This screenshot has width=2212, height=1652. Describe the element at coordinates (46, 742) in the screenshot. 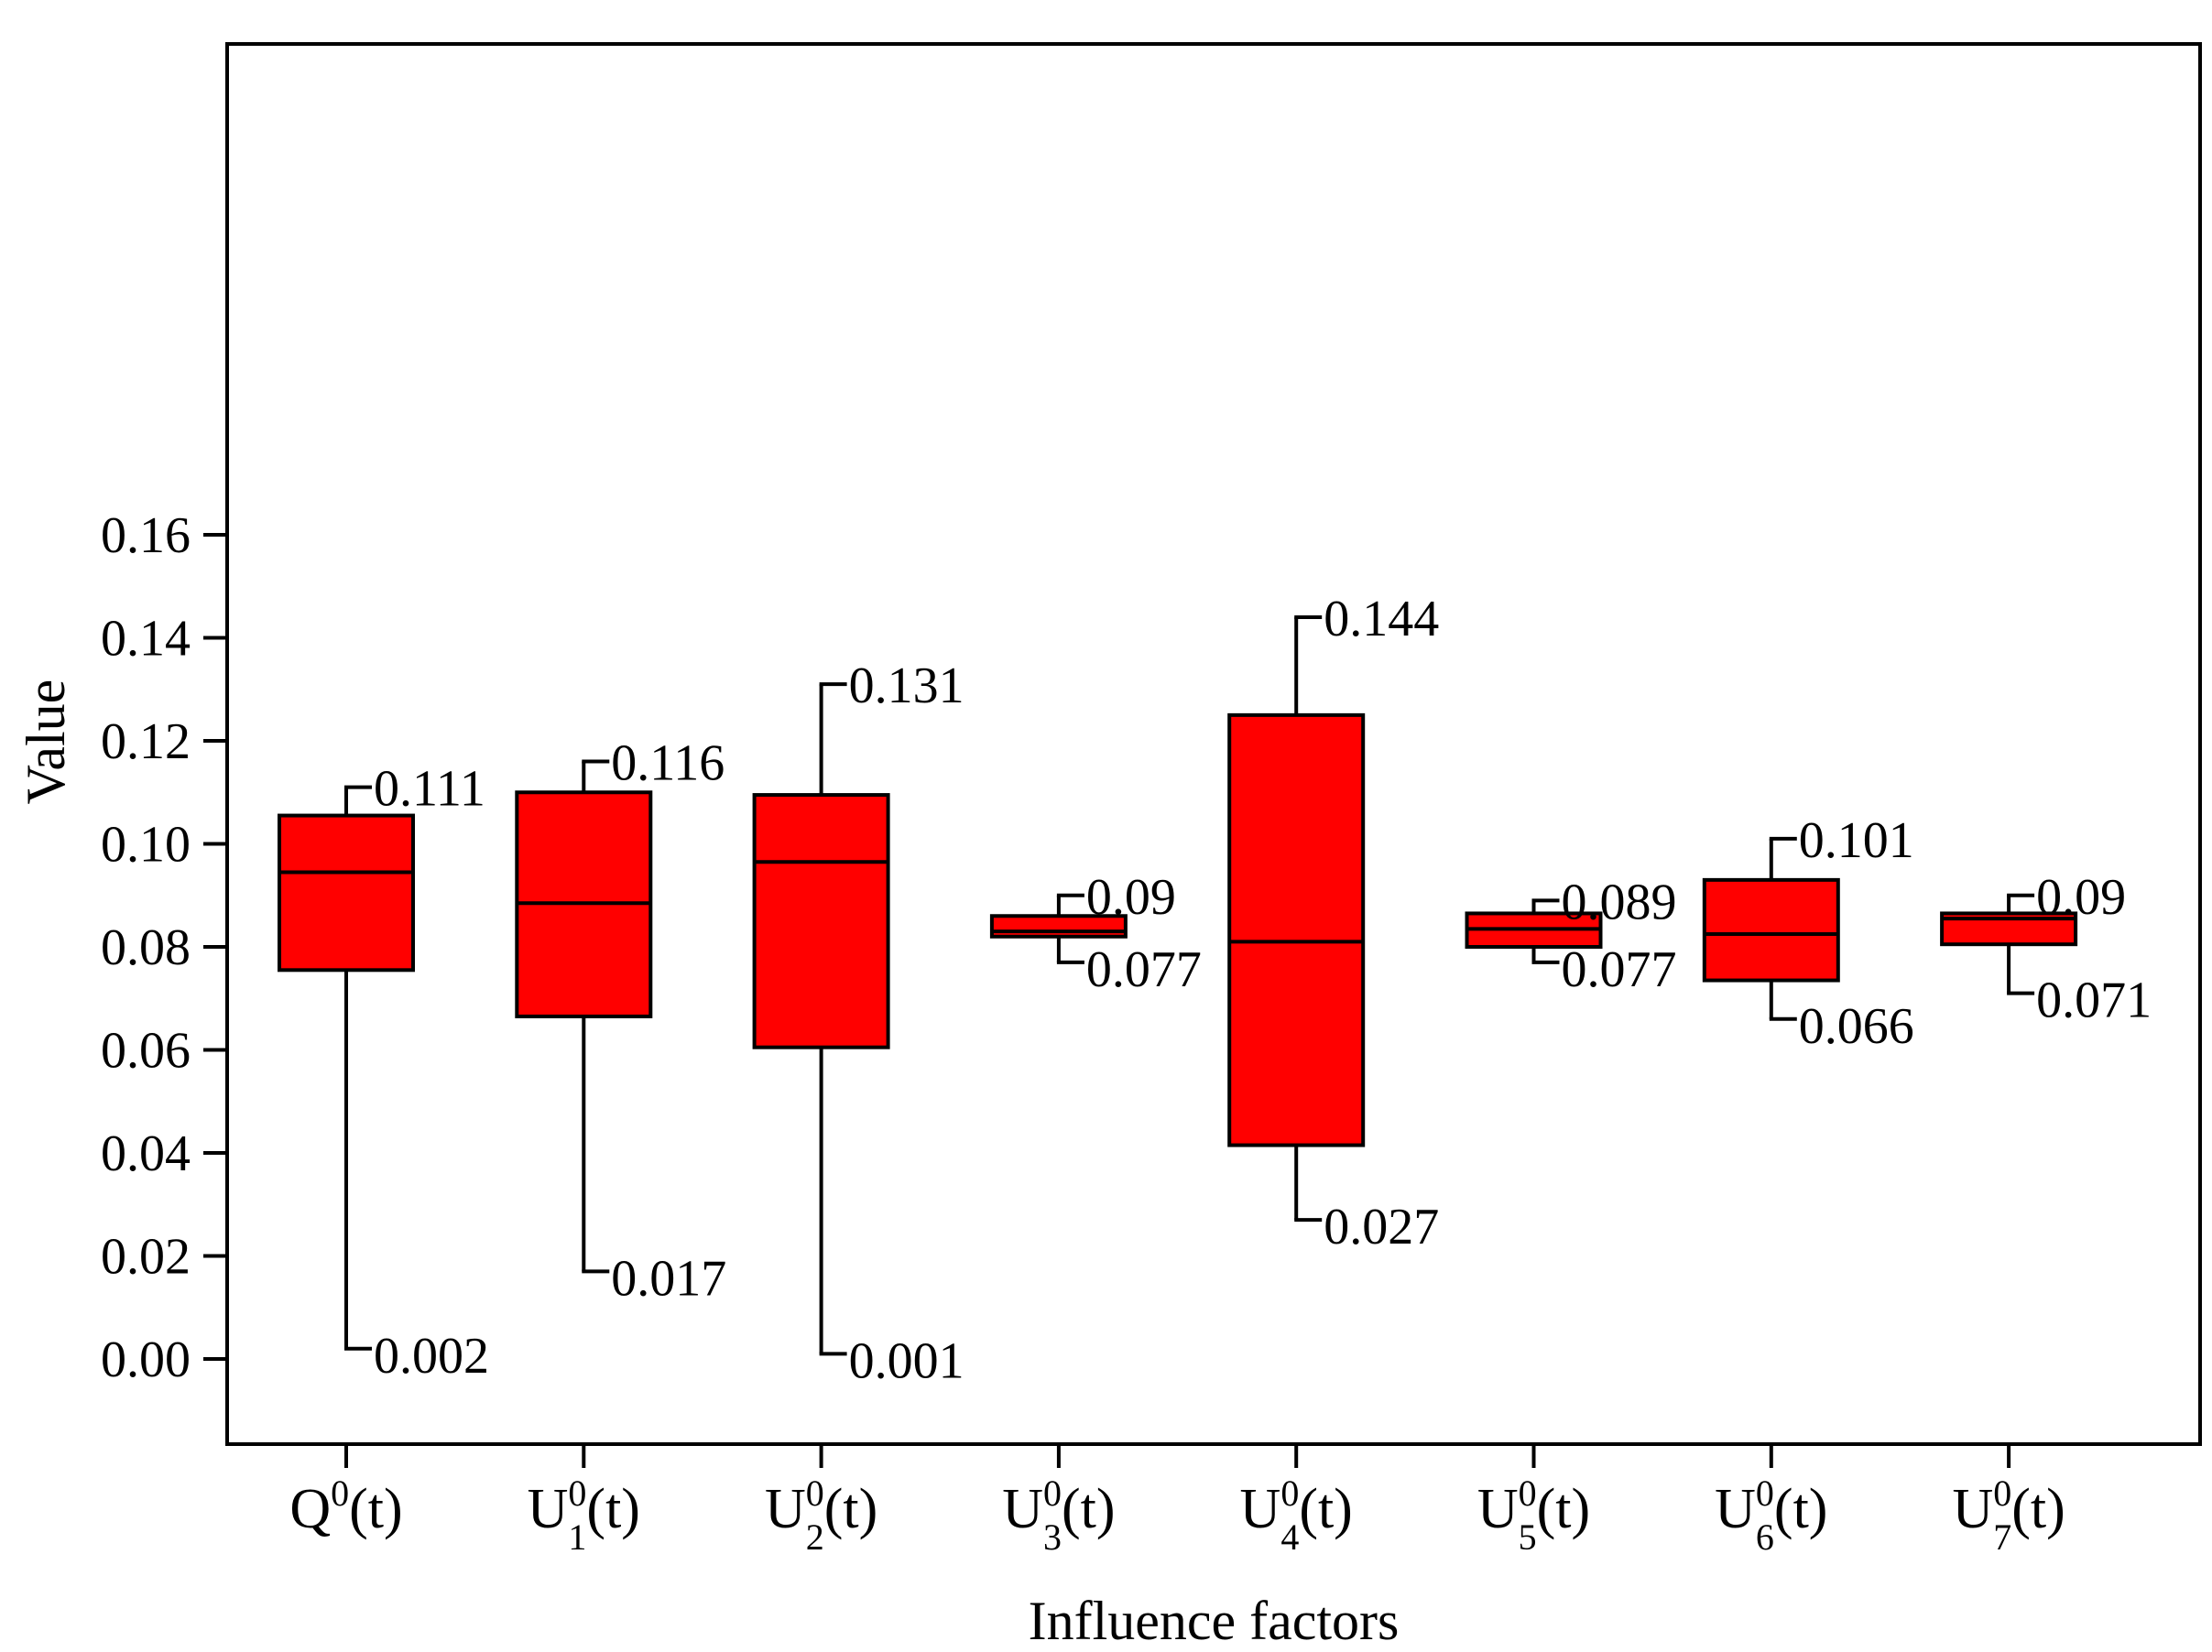

I see `y-axis-title: Value` at that location.